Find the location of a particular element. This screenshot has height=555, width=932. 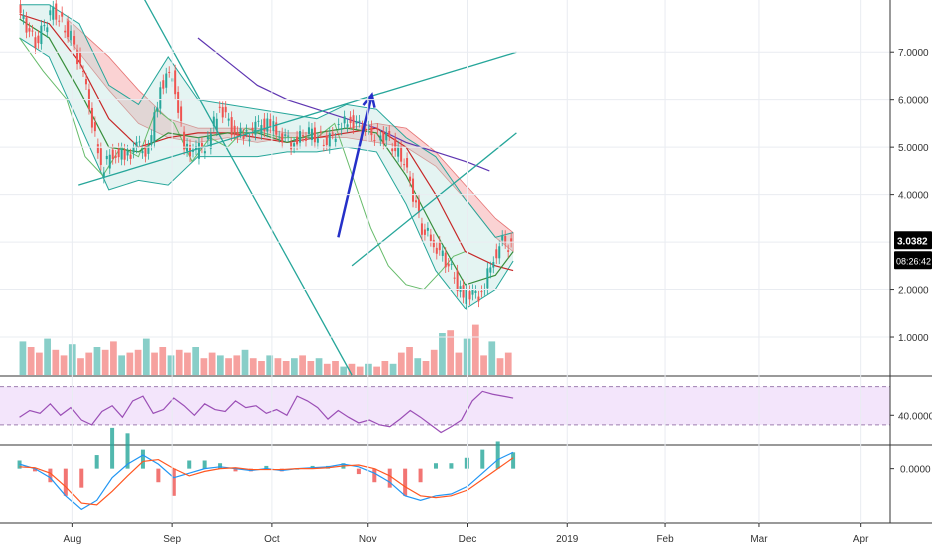

time-axis-label: Feb is located at coordinates (665, 539).